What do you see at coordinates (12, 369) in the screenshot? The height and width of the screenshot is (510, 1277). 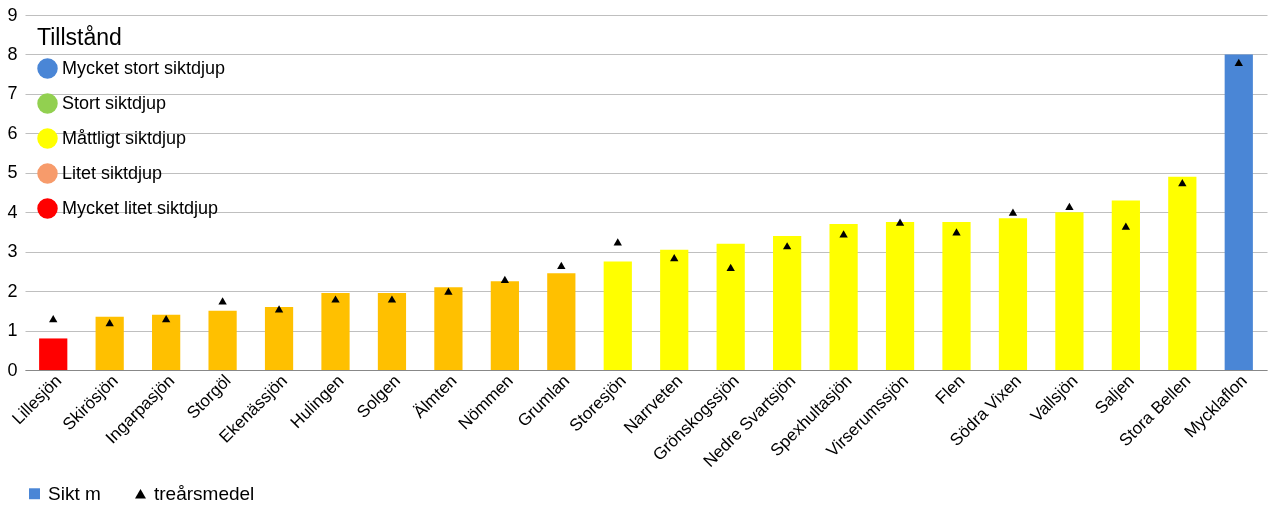 I see `y-tick-label: 0` at bounding box center [12, 369].